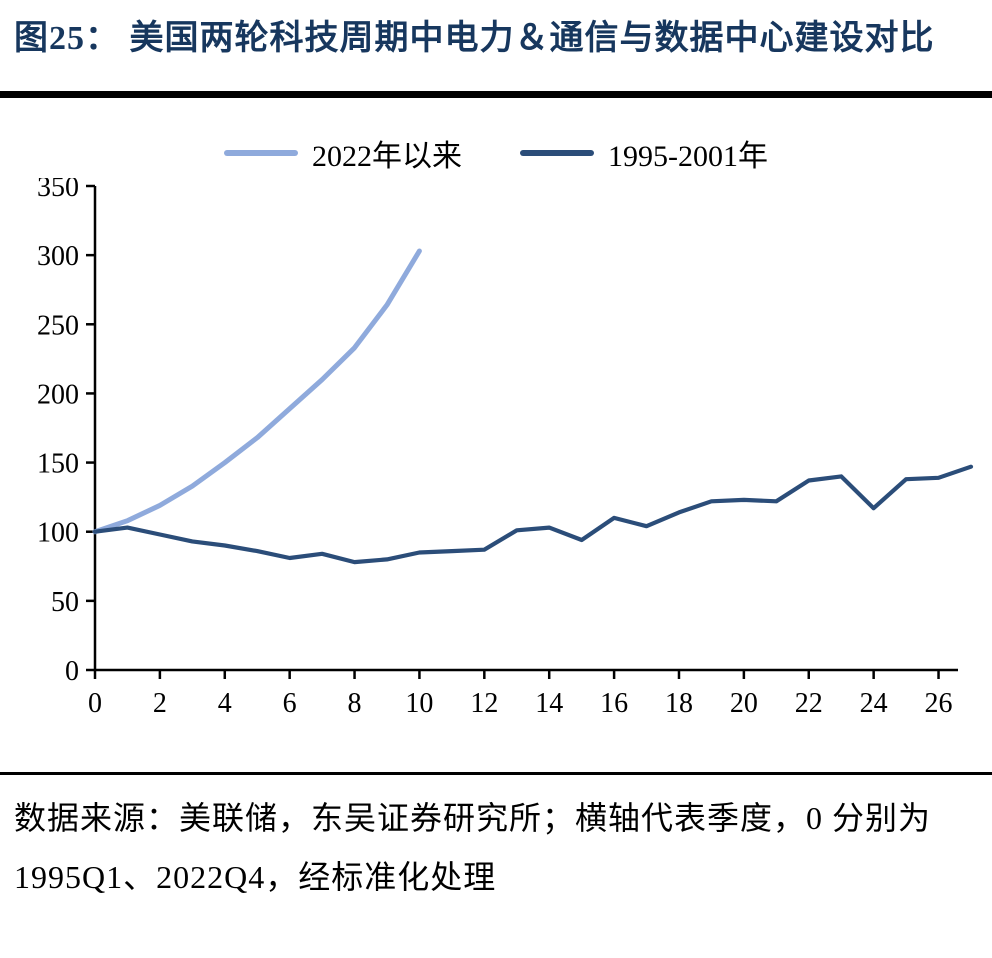  I want to click on x-tick-label: 22, so click(809, 703).